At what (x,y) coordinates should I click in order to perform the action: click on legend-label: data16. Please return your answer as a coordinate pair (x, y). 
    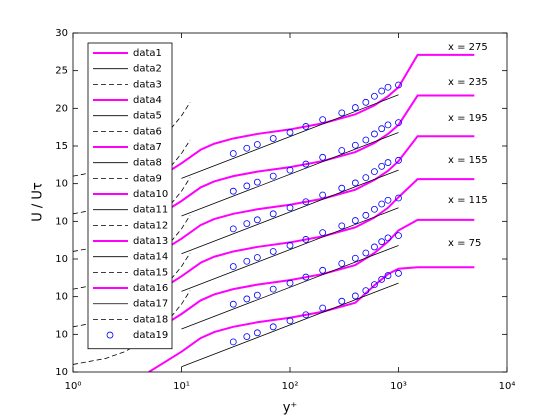
    Looking at the image, I should click on (150, 288).